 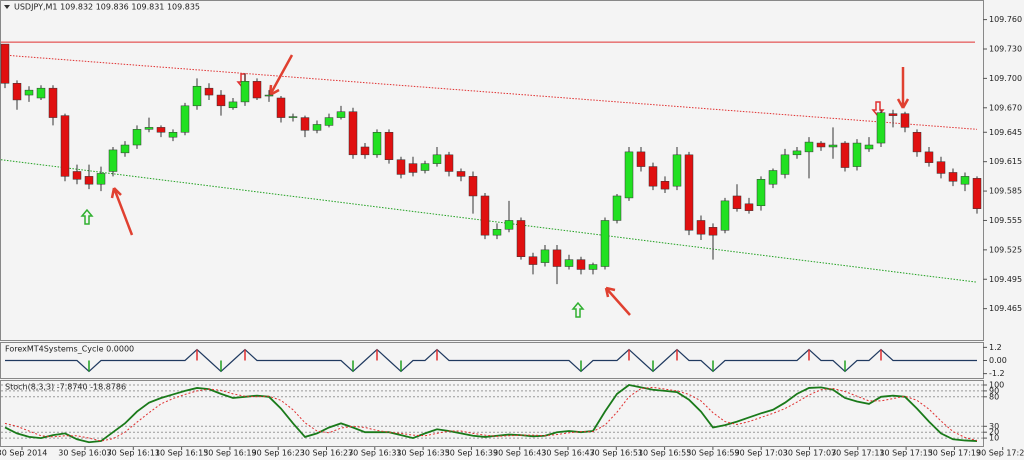 What do you see at coordinates (994, 396) in the screenshot?
I see `y-tick-label: 80` at bounding box center [994, 396].